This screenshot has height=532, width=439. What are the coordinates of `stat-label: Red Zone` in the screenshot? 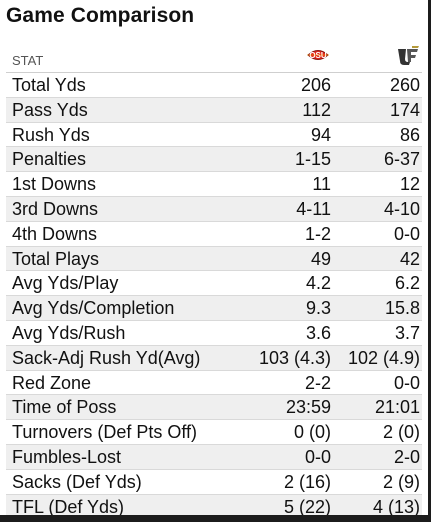 It's located at (52, 382).